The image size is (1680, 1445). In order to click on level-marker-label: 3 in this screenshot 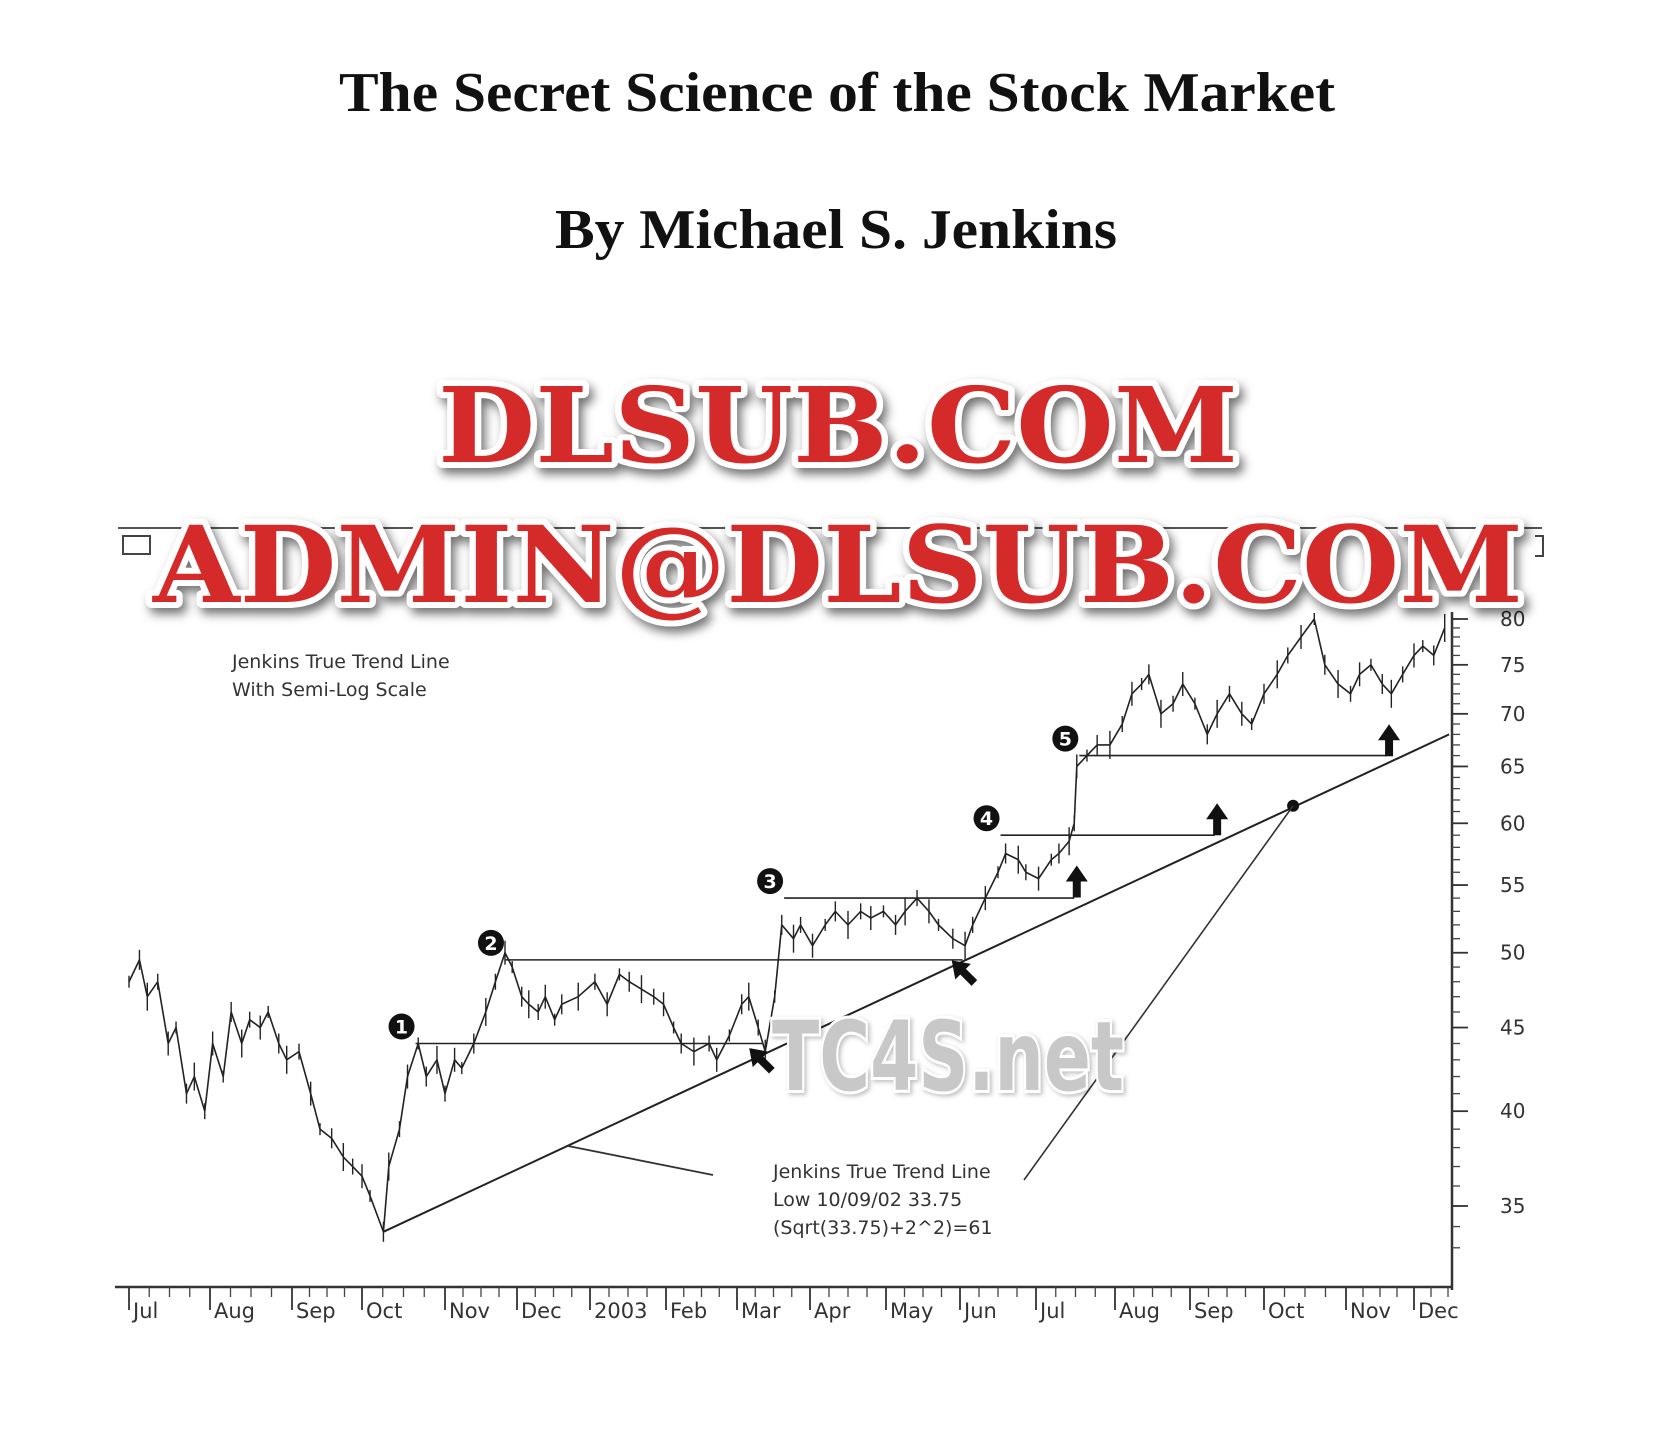, I will do `click(769, 882)`.